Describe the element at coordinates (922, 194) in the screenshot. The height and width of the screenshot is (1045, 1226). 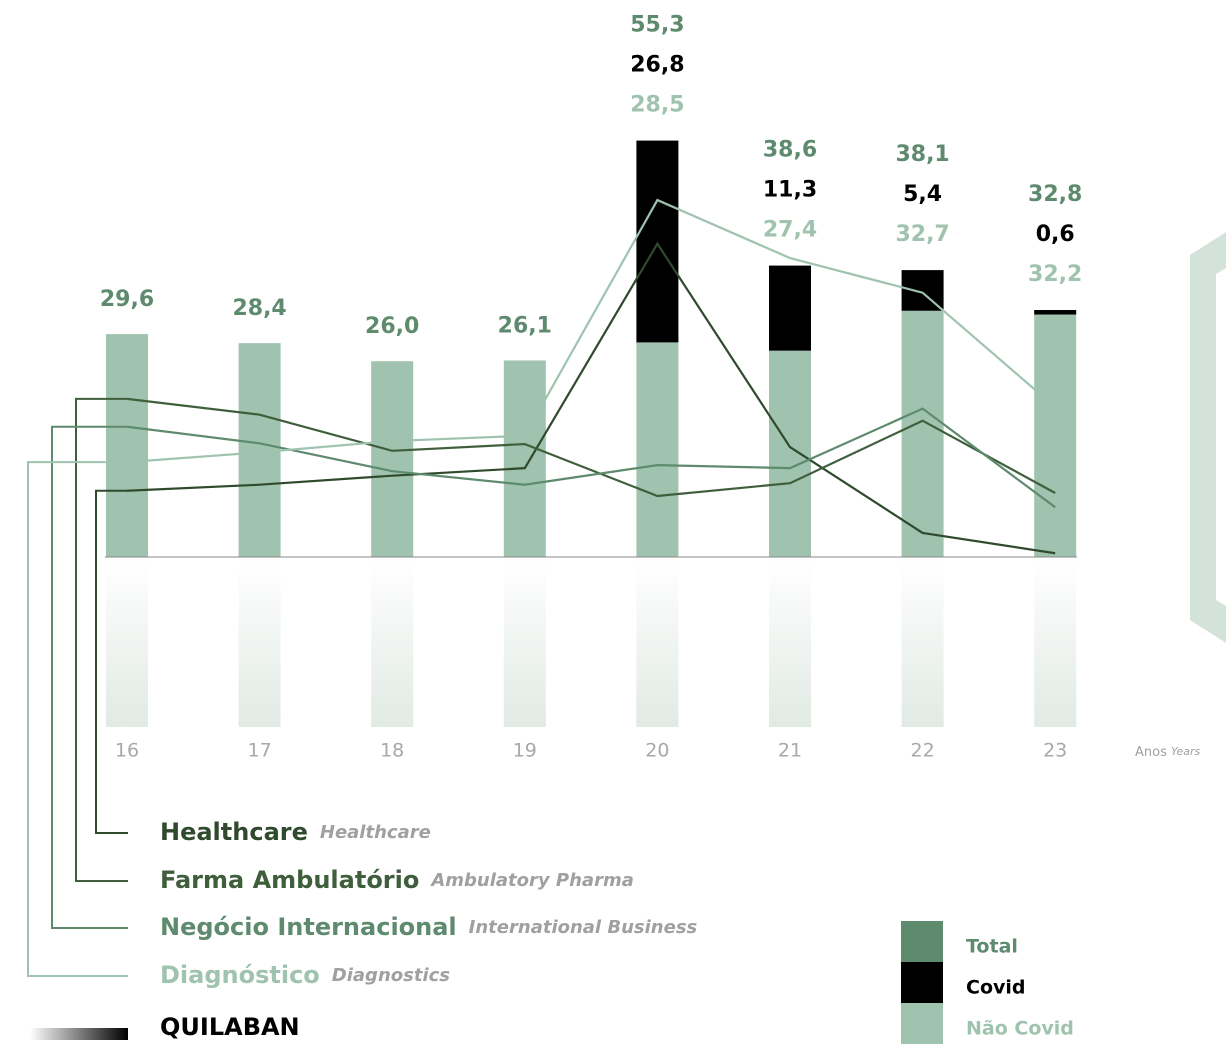
I see `value-label: 5,4` at that location.